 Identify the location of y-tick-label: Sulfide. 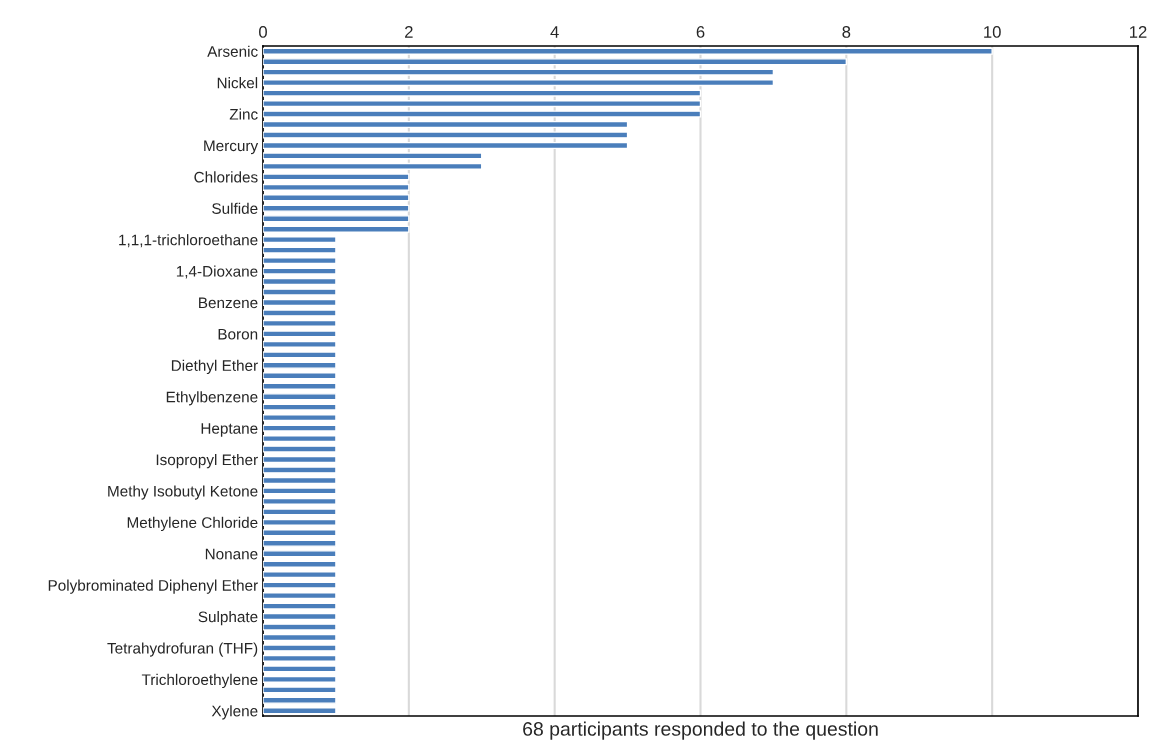
(235, 208).